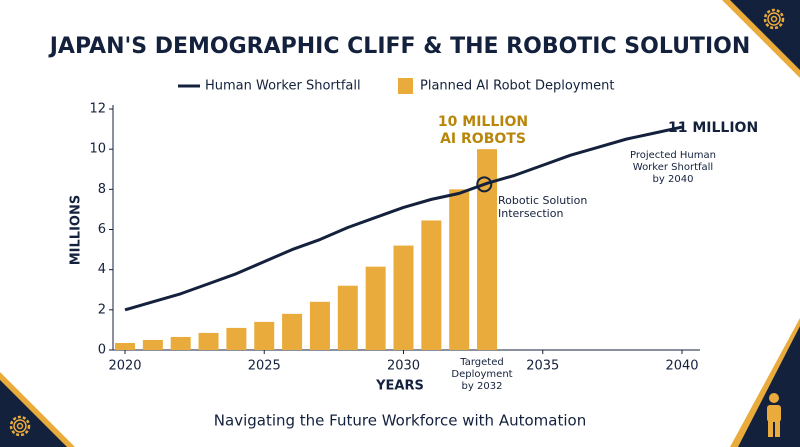  Describe the element at coordinates (673, 155) in the screenshot. I see `annotation: Projected Human` at that location.